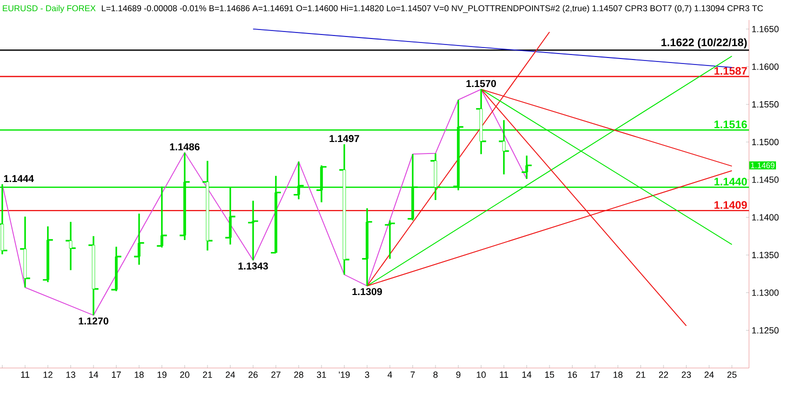 The image size is (800, 402). What do you see at coordinates (765, 104) in the screenshot?
I see `y-tick-label: 1.1550` at bounding box center [765, 104].